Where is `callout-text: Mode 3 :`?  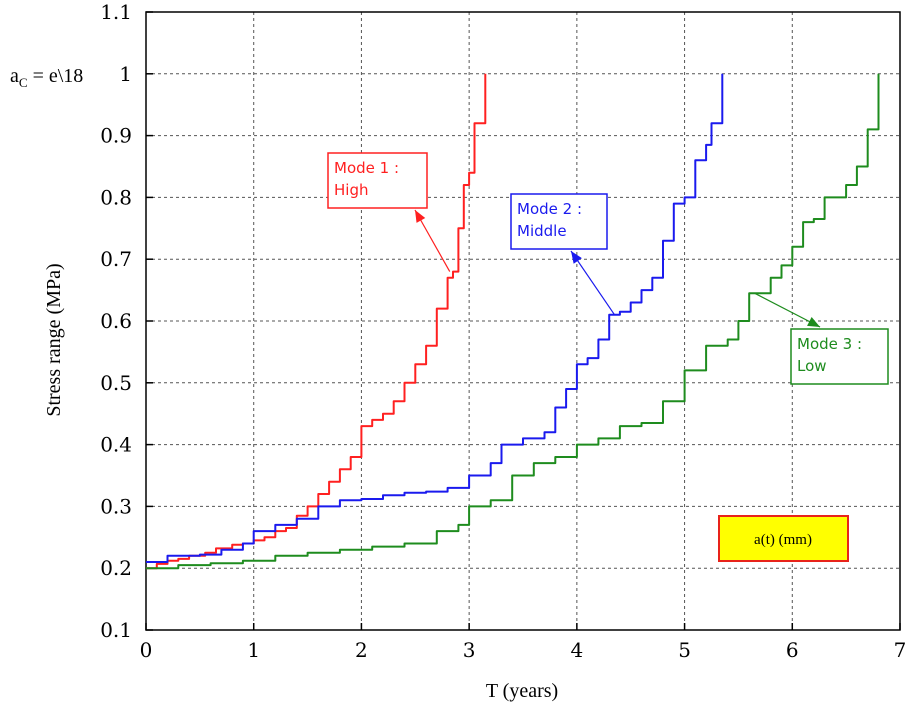
callout-text: Mode 3 : is located at coordinates (829, 344).